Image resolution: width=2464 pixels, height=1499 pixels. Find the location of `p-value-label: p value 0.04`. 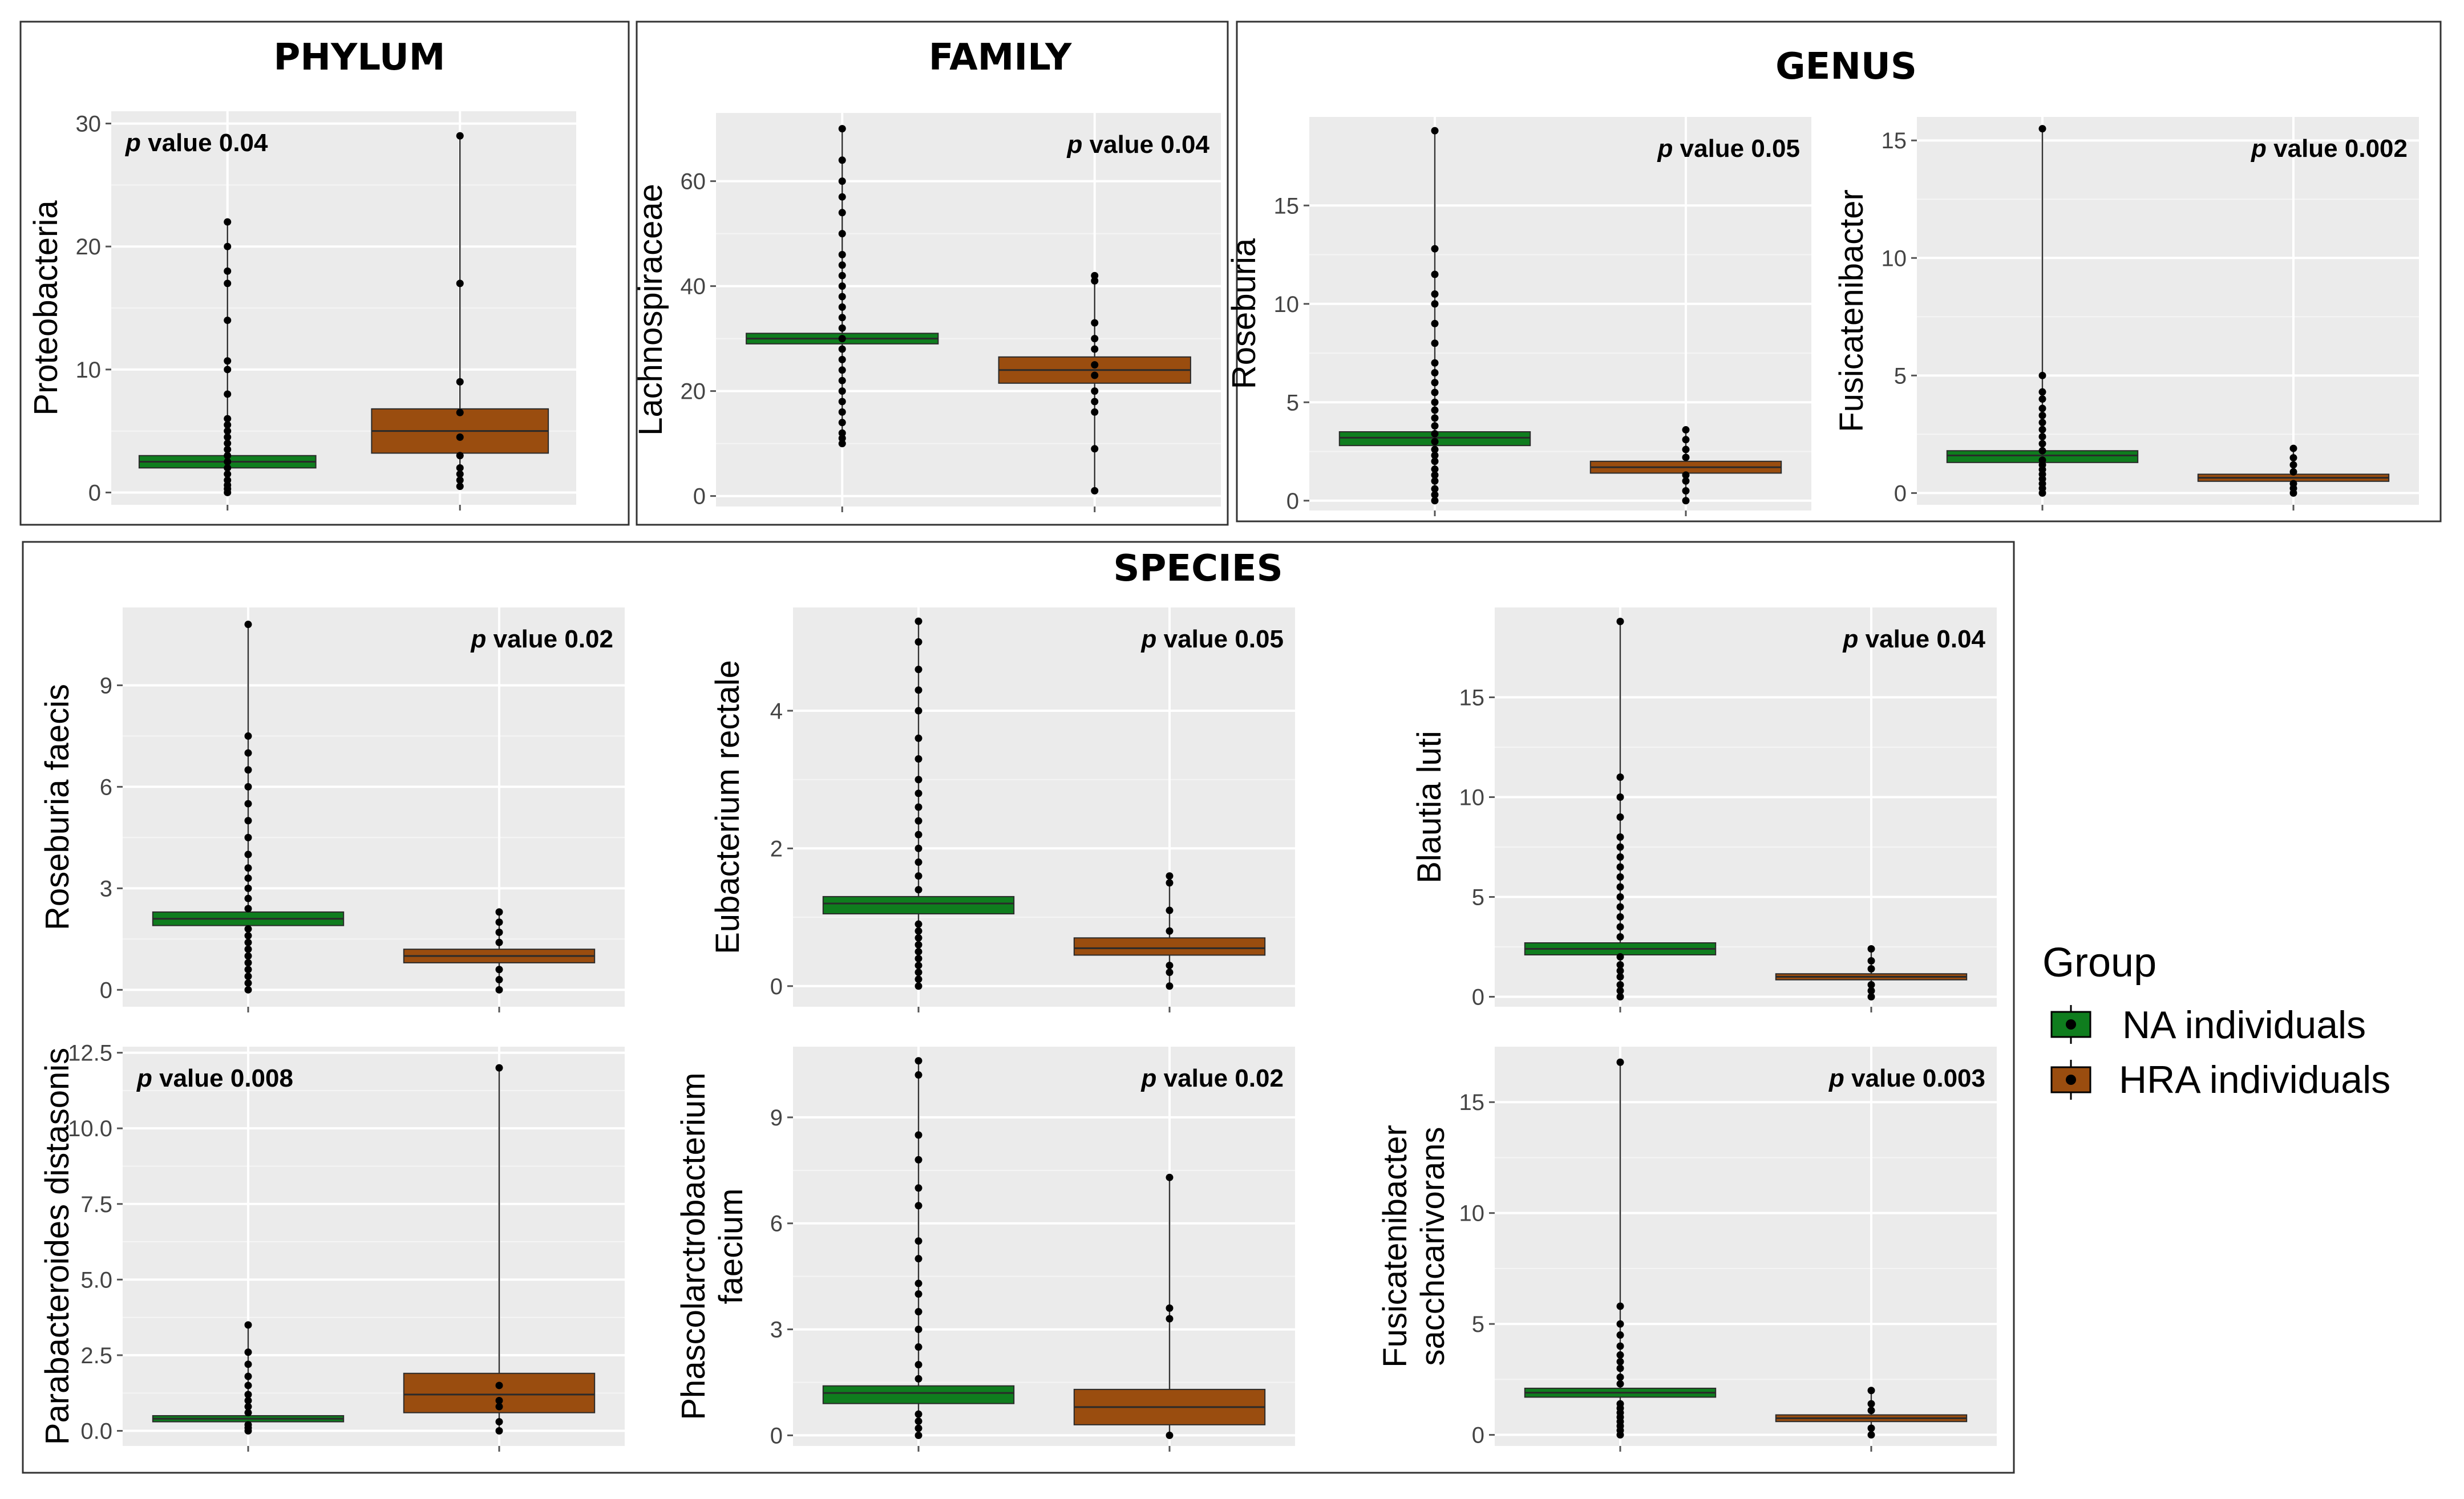

p-value-label: p value 0.04 is located at coordinates (1138, 145).